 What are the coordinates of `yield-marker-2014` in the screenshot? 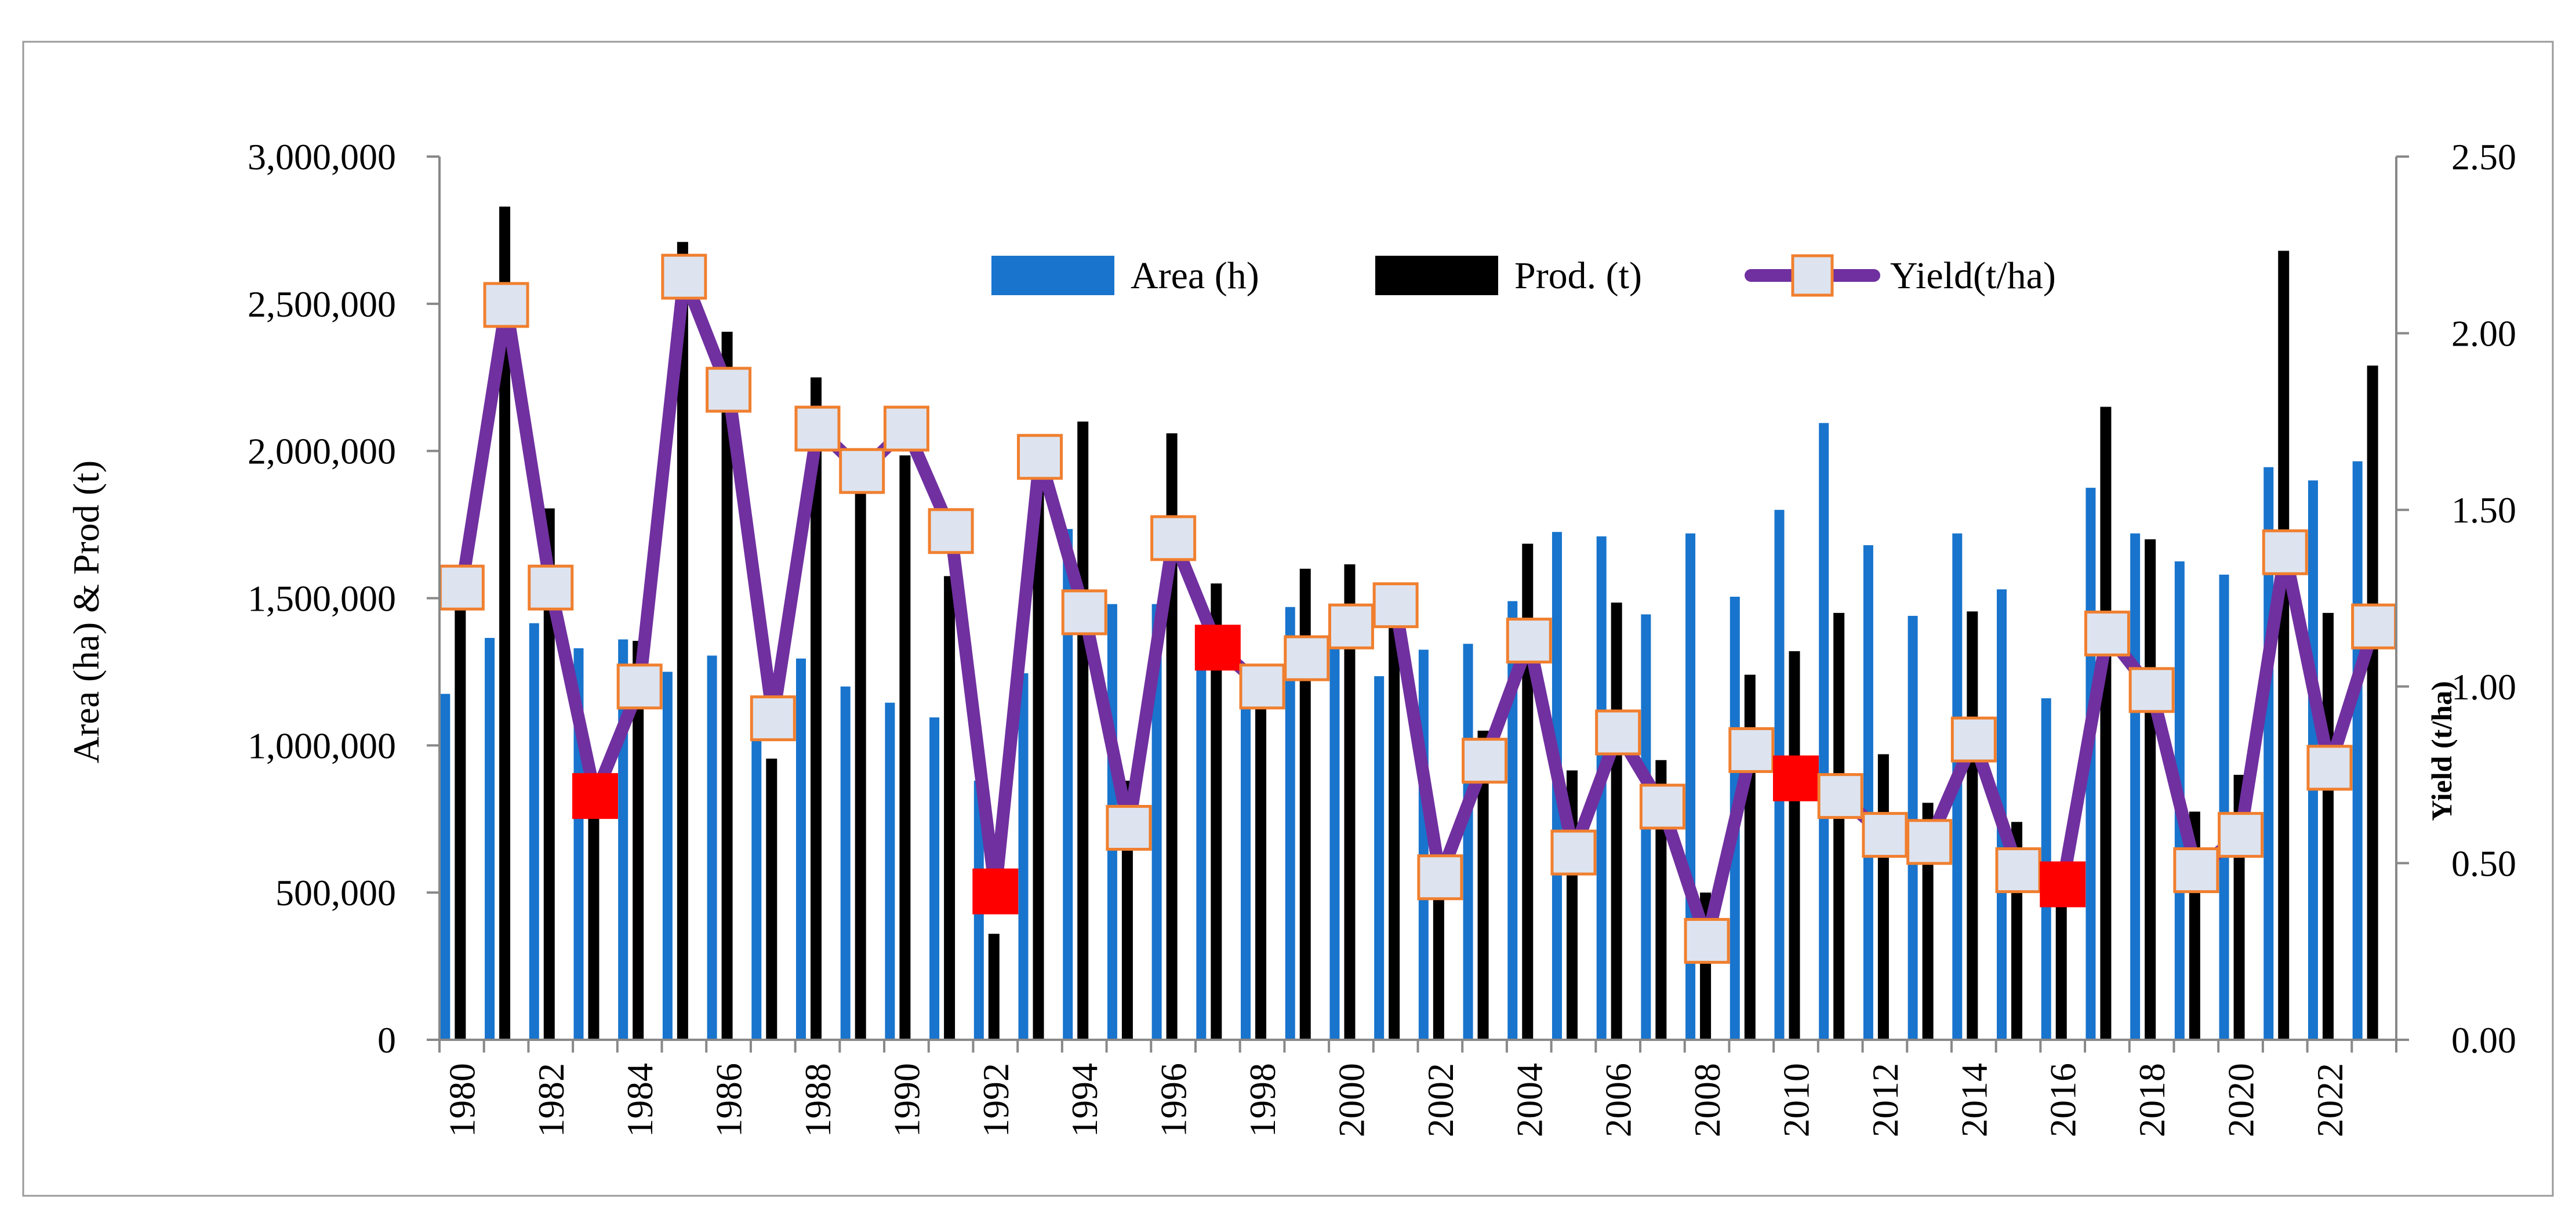 It's located at (1973, 740).